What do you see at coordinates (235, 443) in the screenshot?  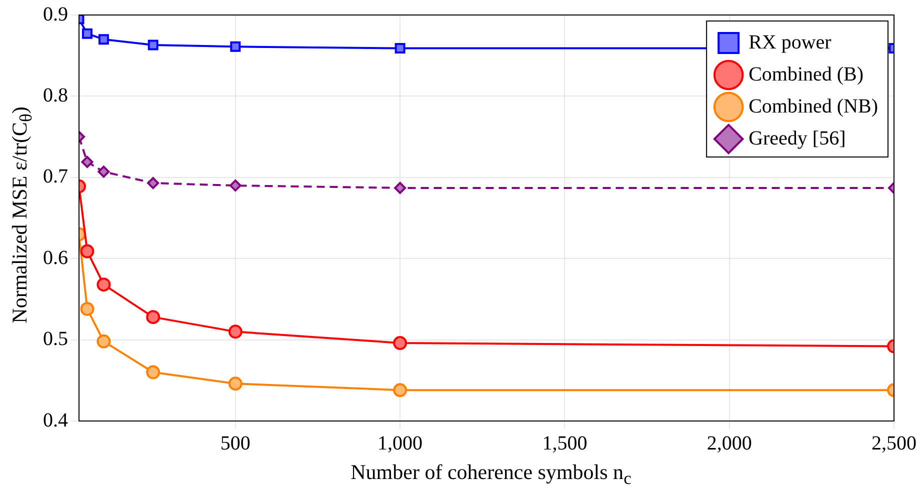 I see `x-tick-label: 500` at bounding box center [235, 443].